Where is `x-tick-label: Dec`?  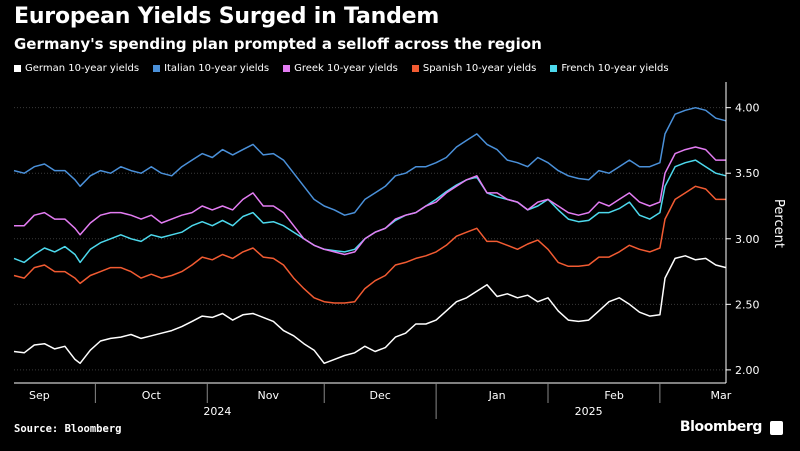
x-tick-label: Dec is located at coordinates (380, 395).